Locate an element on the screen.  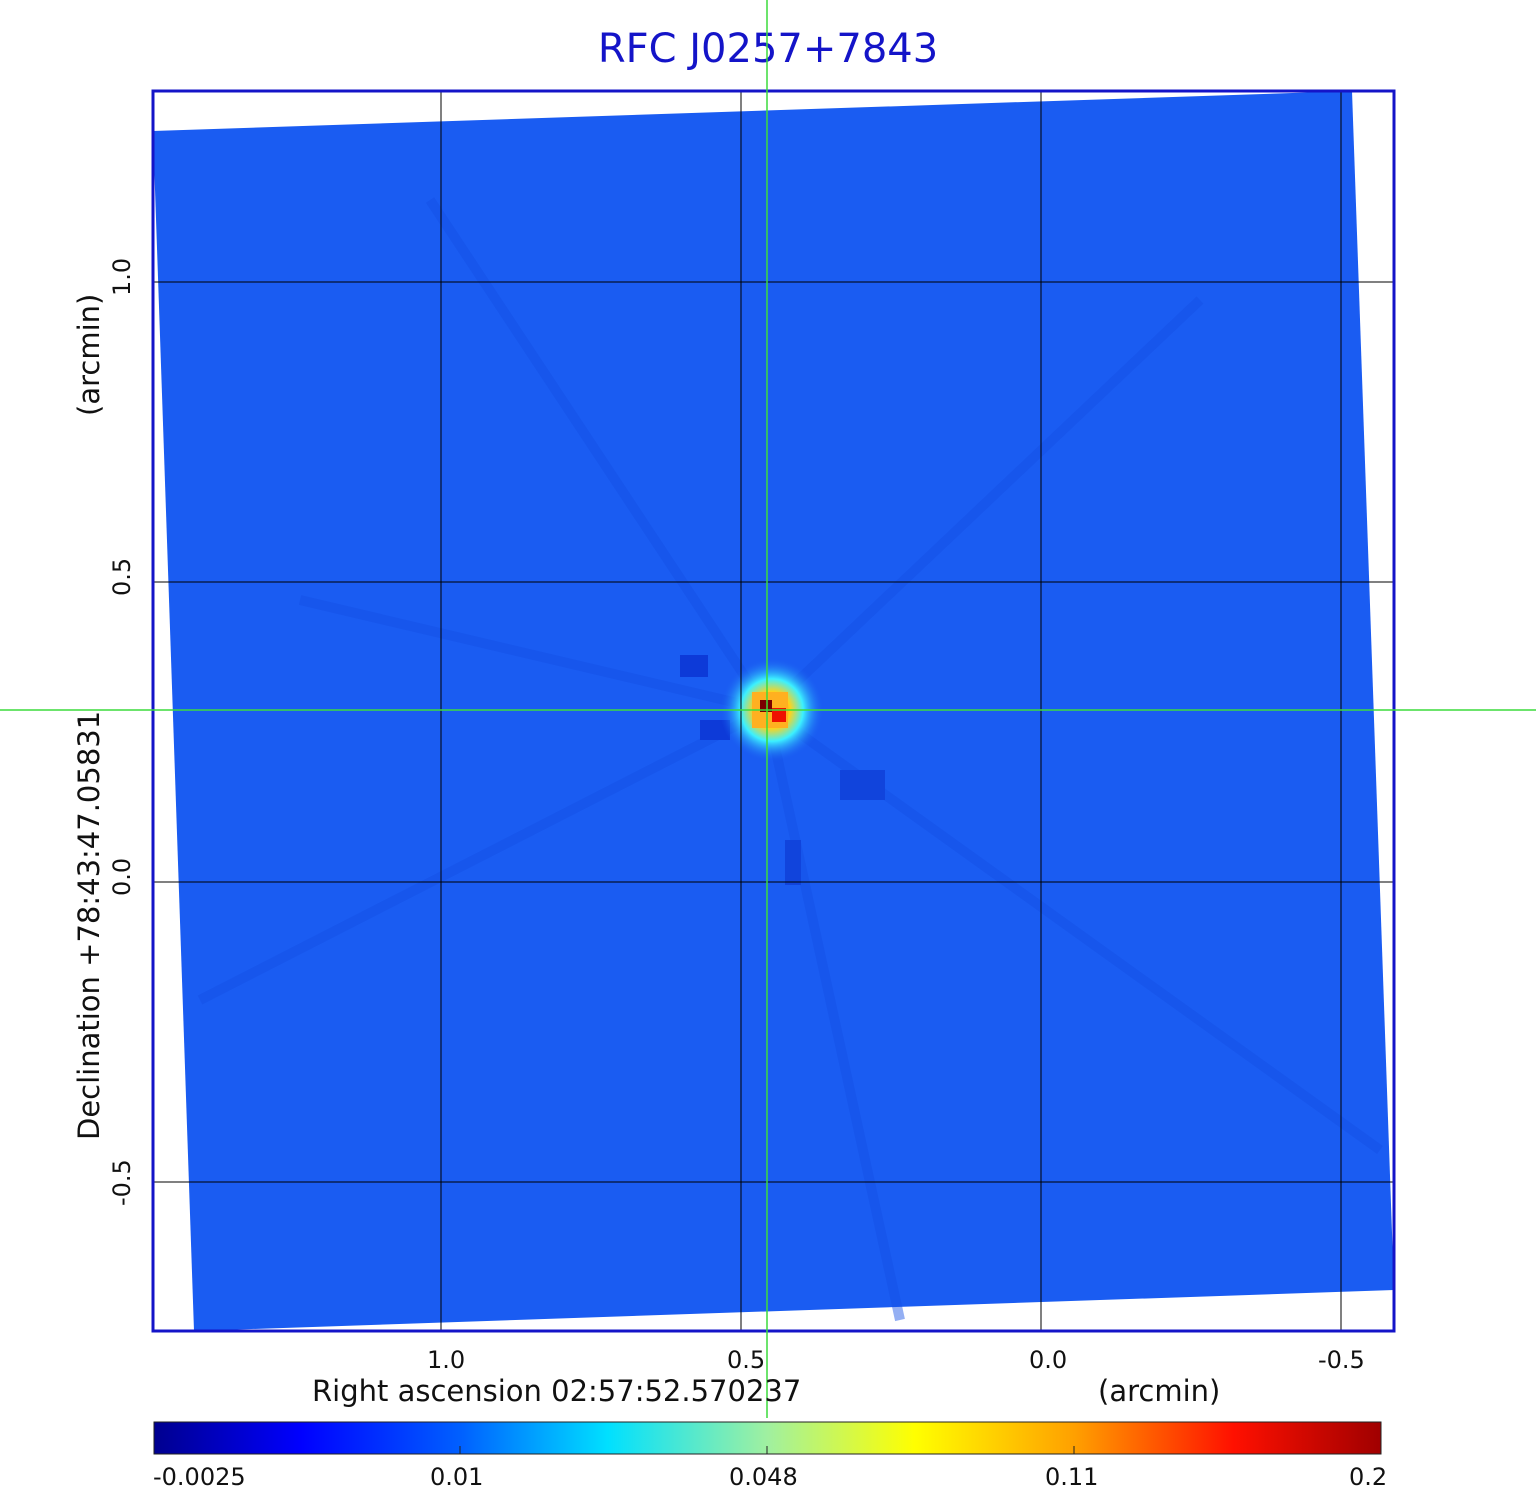
source-peak is located at coordinates (766, 706).